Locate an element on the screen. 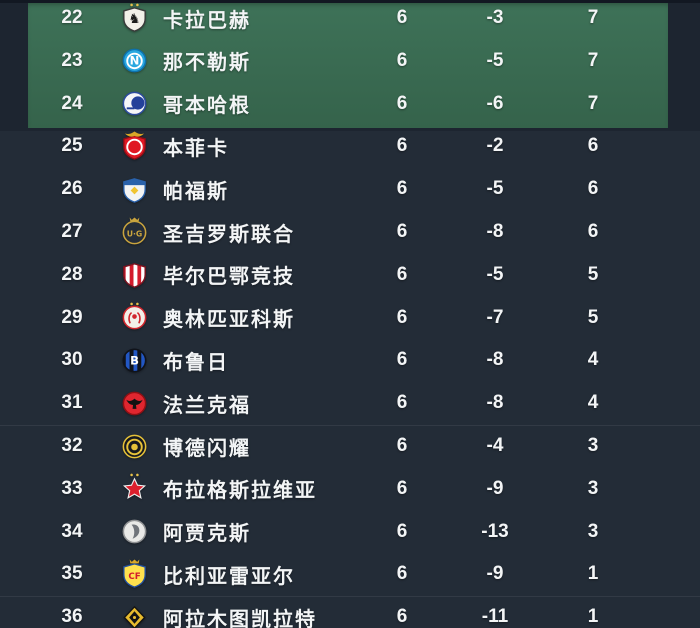 This screenshot has width=700, height=628. position-label: 29 is located at coordinates (72, 317).